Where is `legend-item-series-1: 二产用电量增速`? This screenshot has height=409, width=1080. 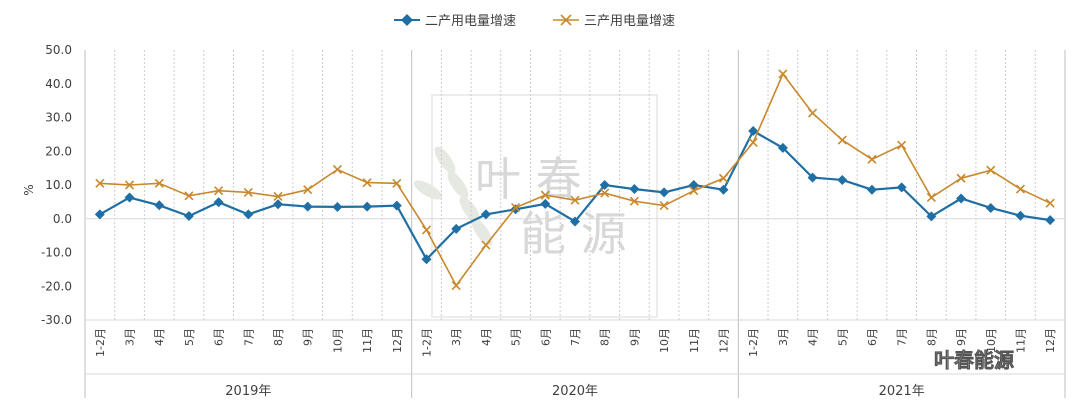
legend-item-series-1: 二产用电量增速 is located at coordinates (455, 21).